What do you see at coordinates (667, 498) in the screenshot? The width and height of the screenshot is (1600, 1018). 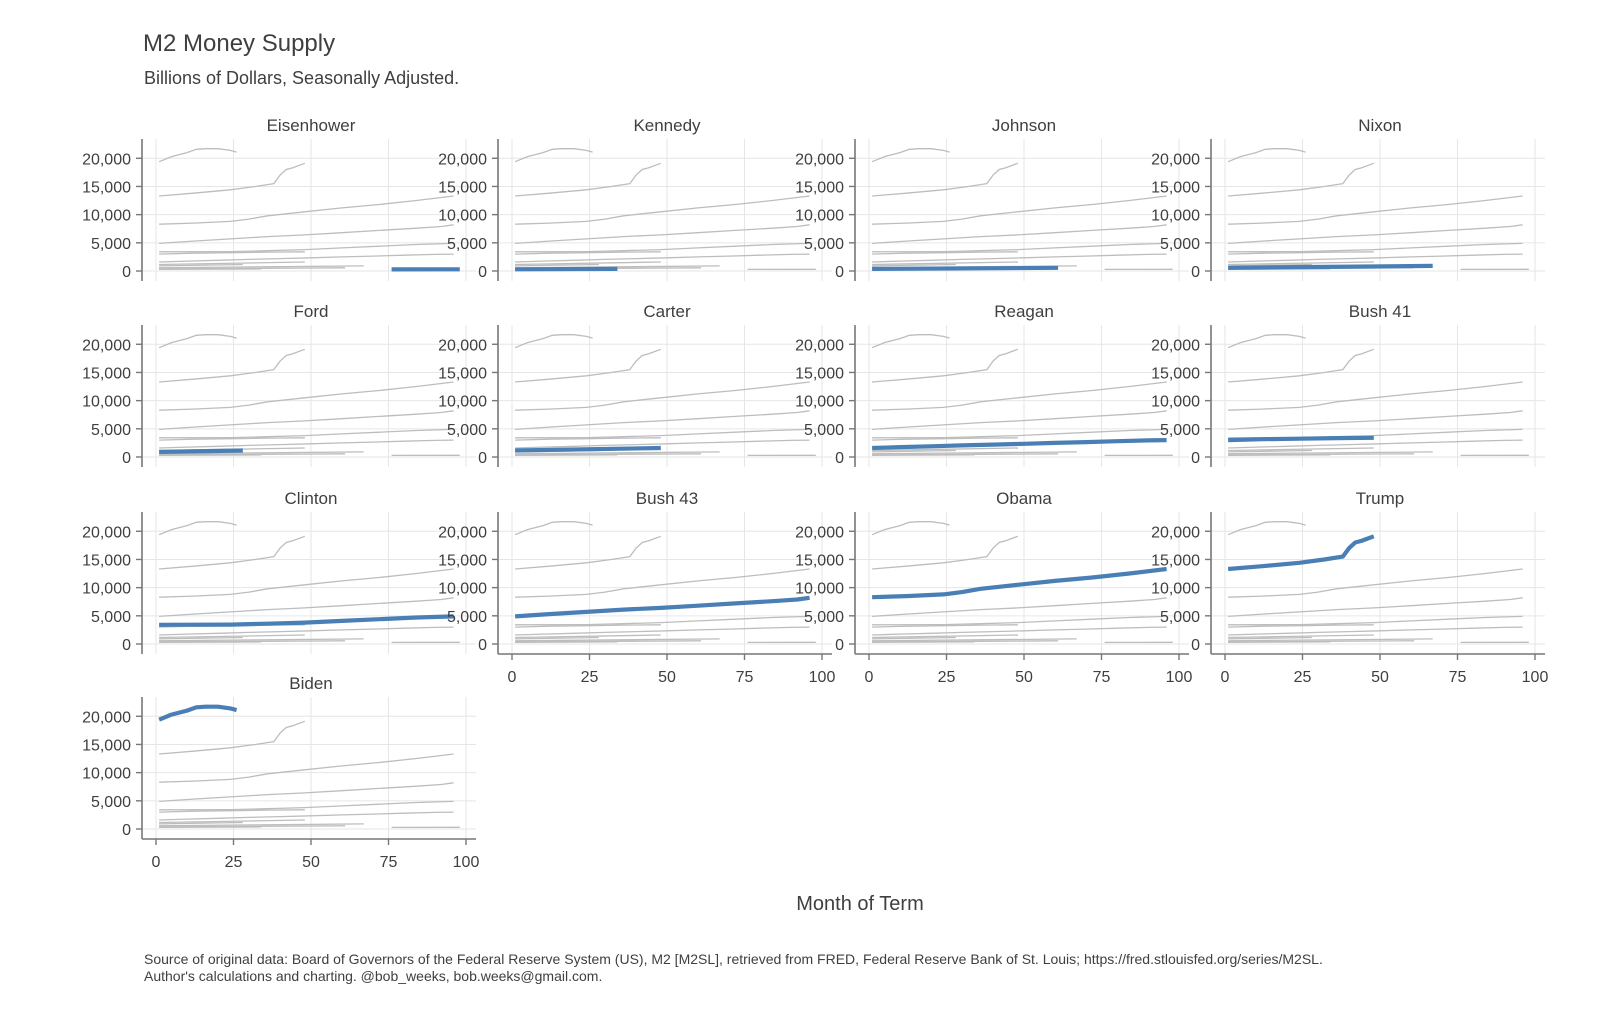 I see `panel-title: Bush 43` at bounding box center [667, 498].